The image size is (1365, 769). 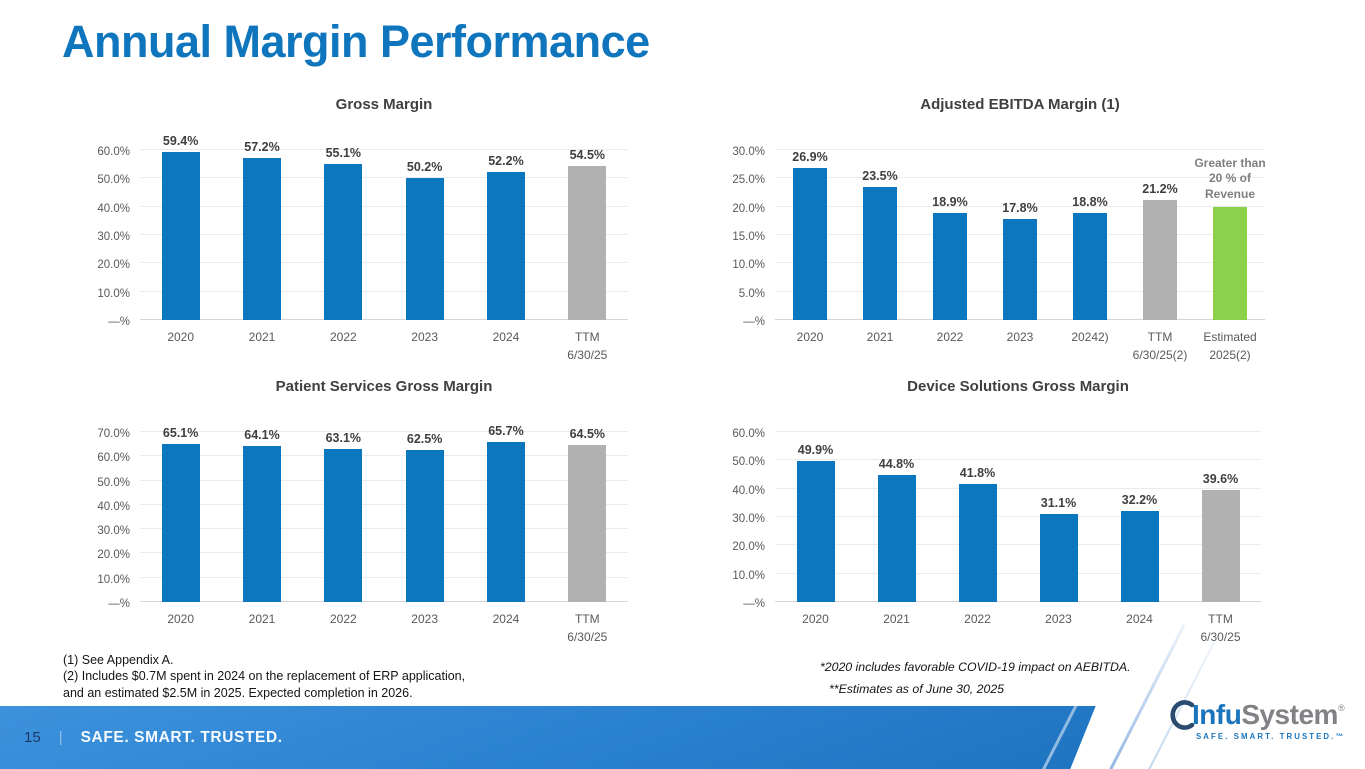 What do you see at coordinates (1058, 502) in the screenshot?
I see `data-label: 31.1%` at bounding box center [1058, 502].